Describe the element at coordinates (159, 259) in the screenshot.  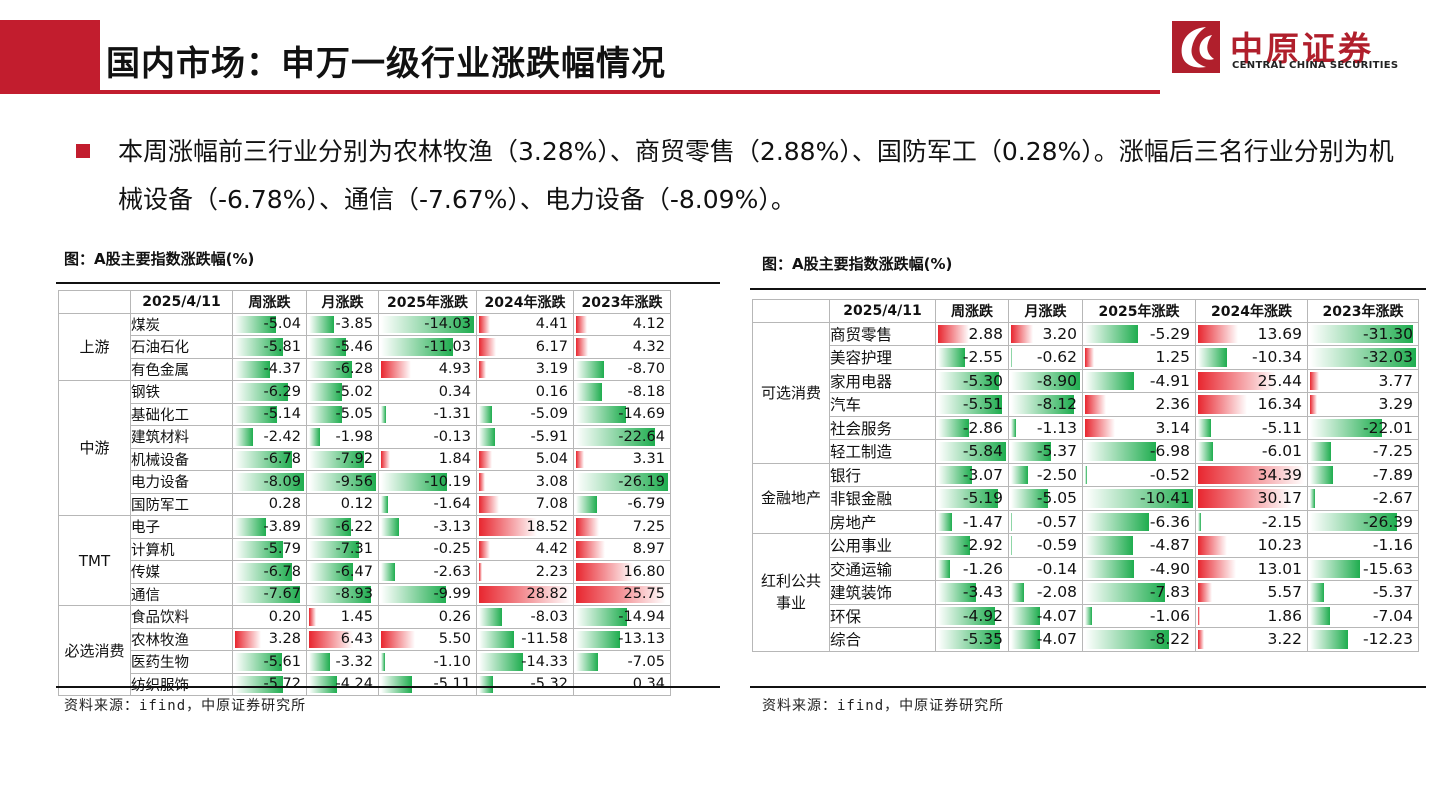
I see `left-figure-caption: 图：A股主要指数涨跌幅(%)` at that location.